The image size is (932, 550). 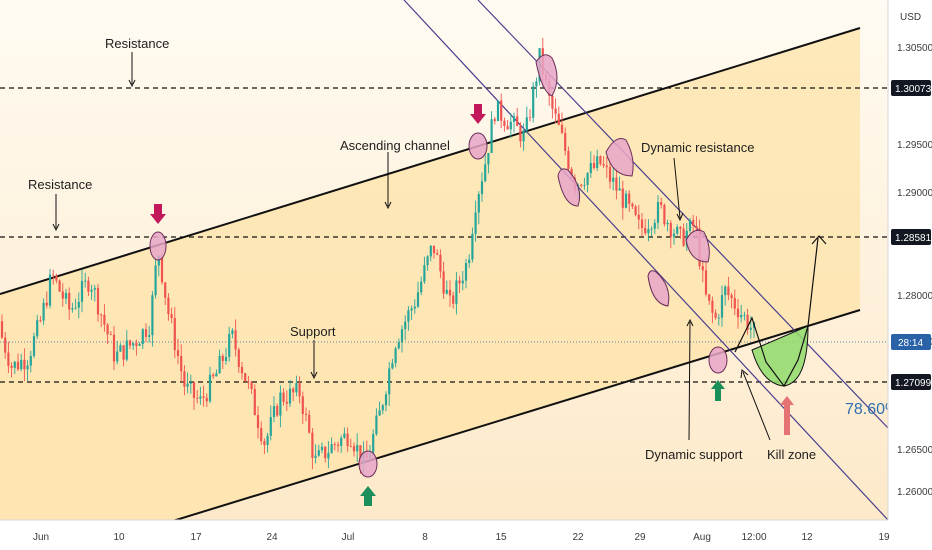 What do you see at coordinates (872, 409) in the screenshot?
I see `fib-level-label: 78.60%` at bounding box center [872, 409].